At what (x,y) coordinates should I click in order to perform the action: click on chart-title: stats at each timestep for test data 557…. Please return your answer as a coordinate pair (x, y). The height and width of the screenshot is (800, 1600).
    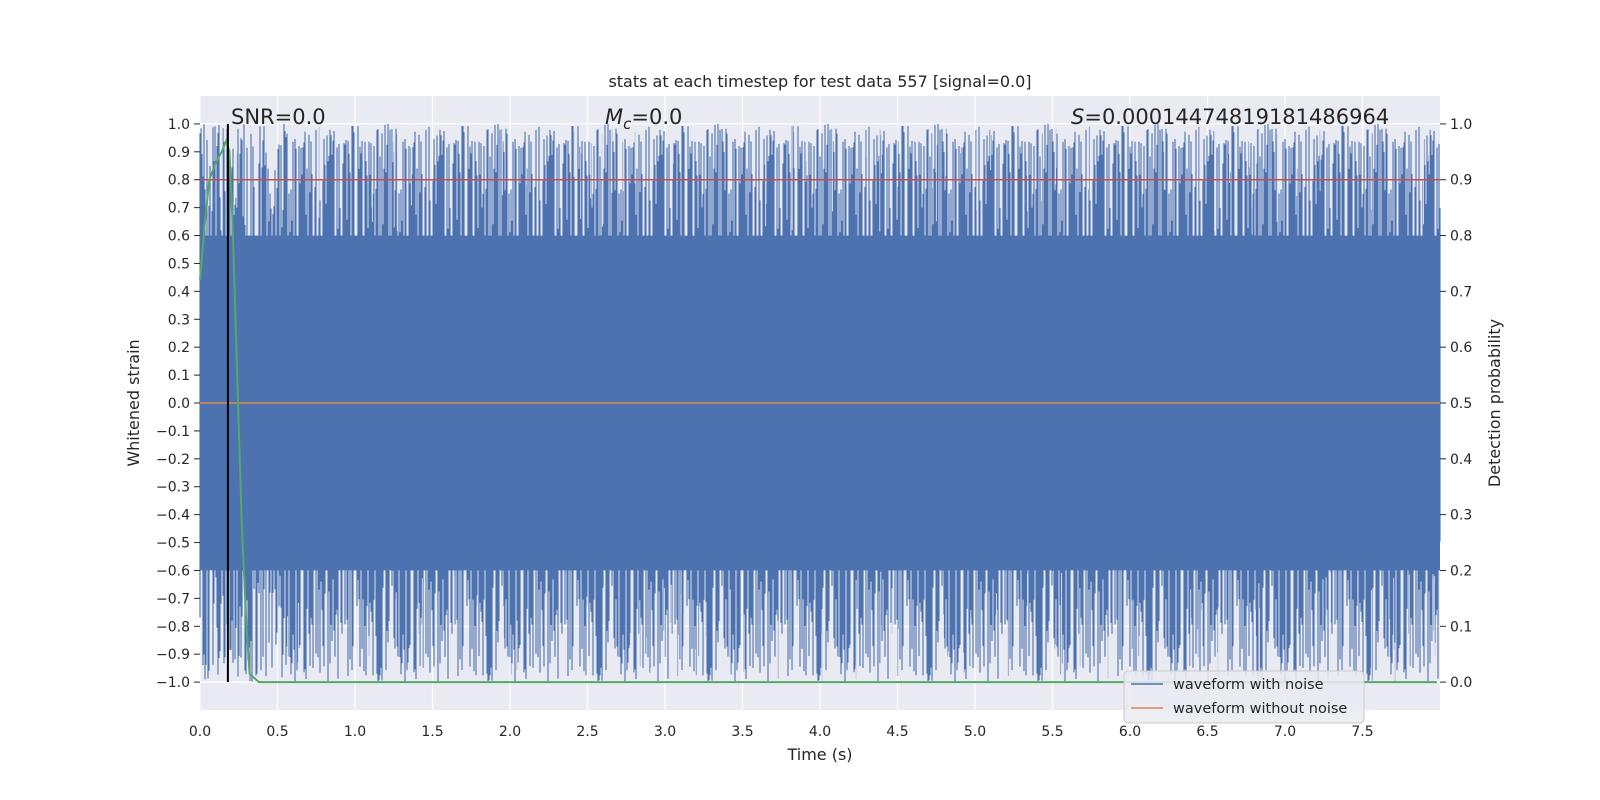
    Looking at the image, I should click on (819, 81).